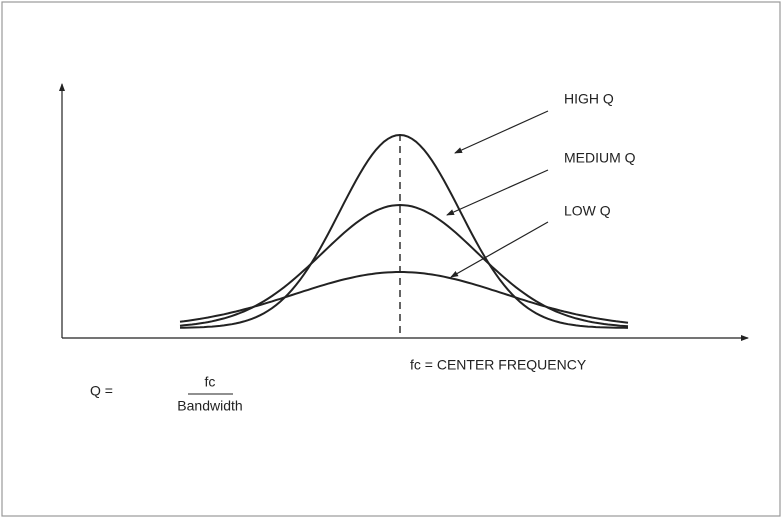  Describe the element at coordinates (498, 365) in the screenshot. I see `center-frequency-label: fc = CENTER FREQUENCY` at that location.